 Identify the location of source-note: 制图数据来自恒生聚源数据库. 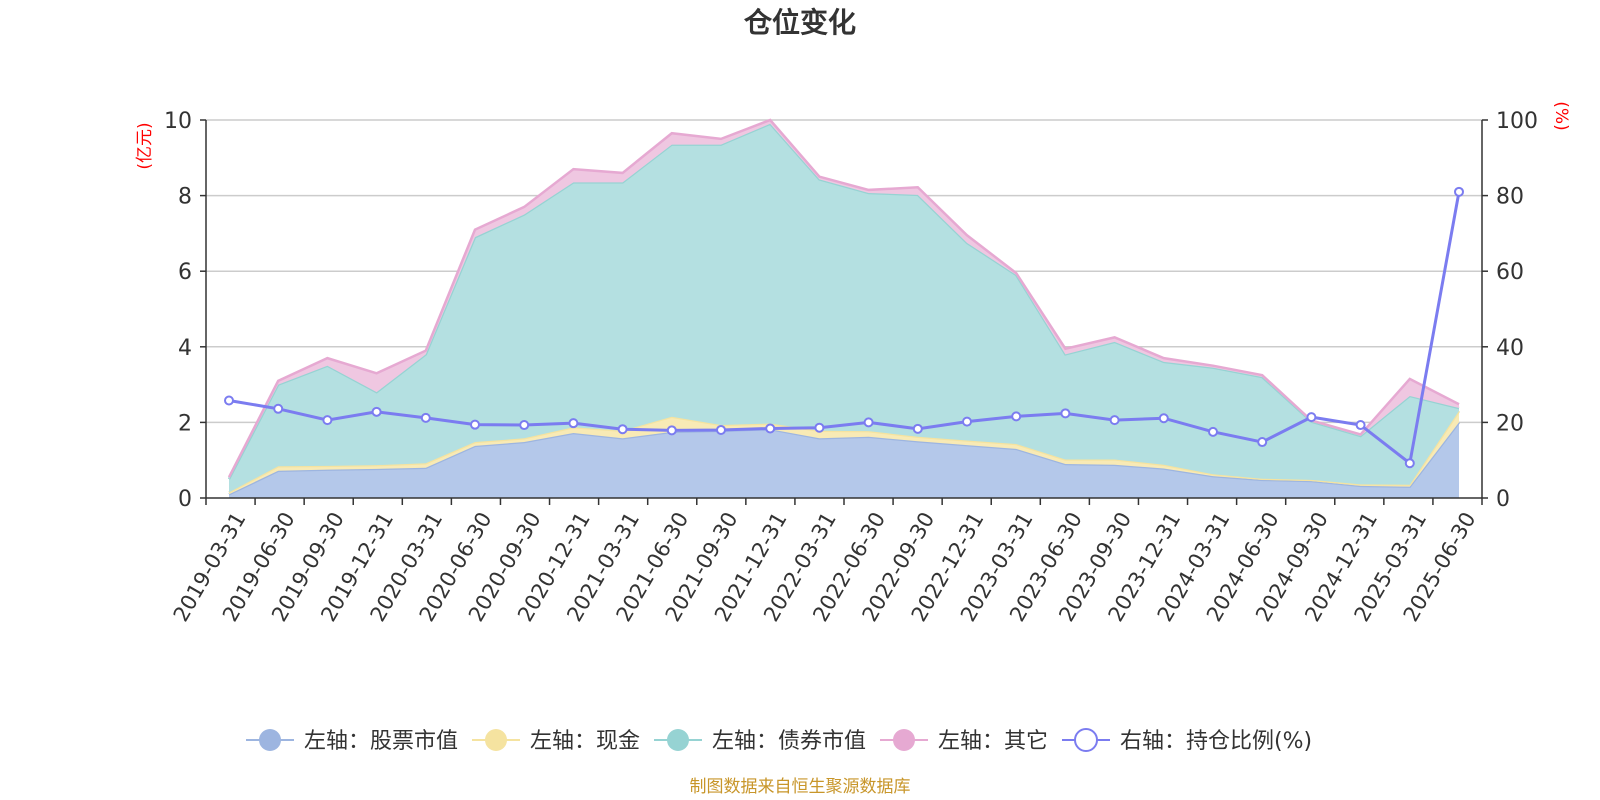
(800, 787).